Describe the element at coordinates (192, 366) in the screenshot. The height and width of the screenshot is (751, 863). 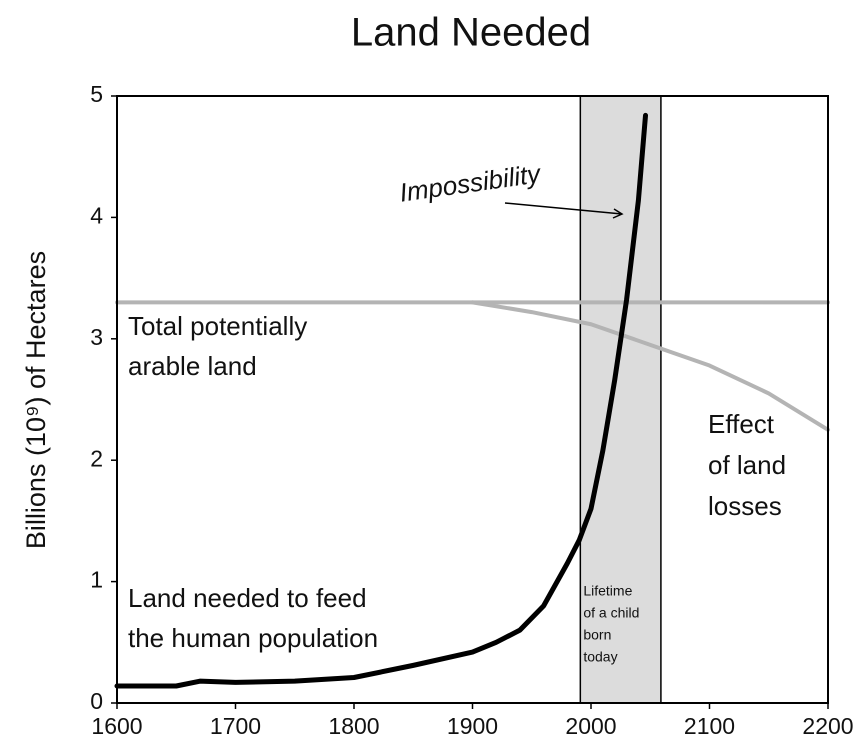
I see `annotation: arable land` at that location.